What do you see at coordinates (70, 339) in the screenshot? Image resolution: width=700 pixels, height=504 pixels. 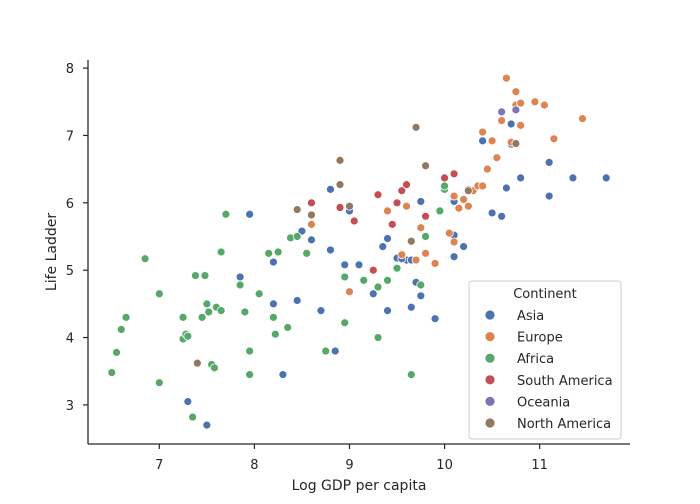 I see `y-tick-label: 4` at bounding box center [70, 339].